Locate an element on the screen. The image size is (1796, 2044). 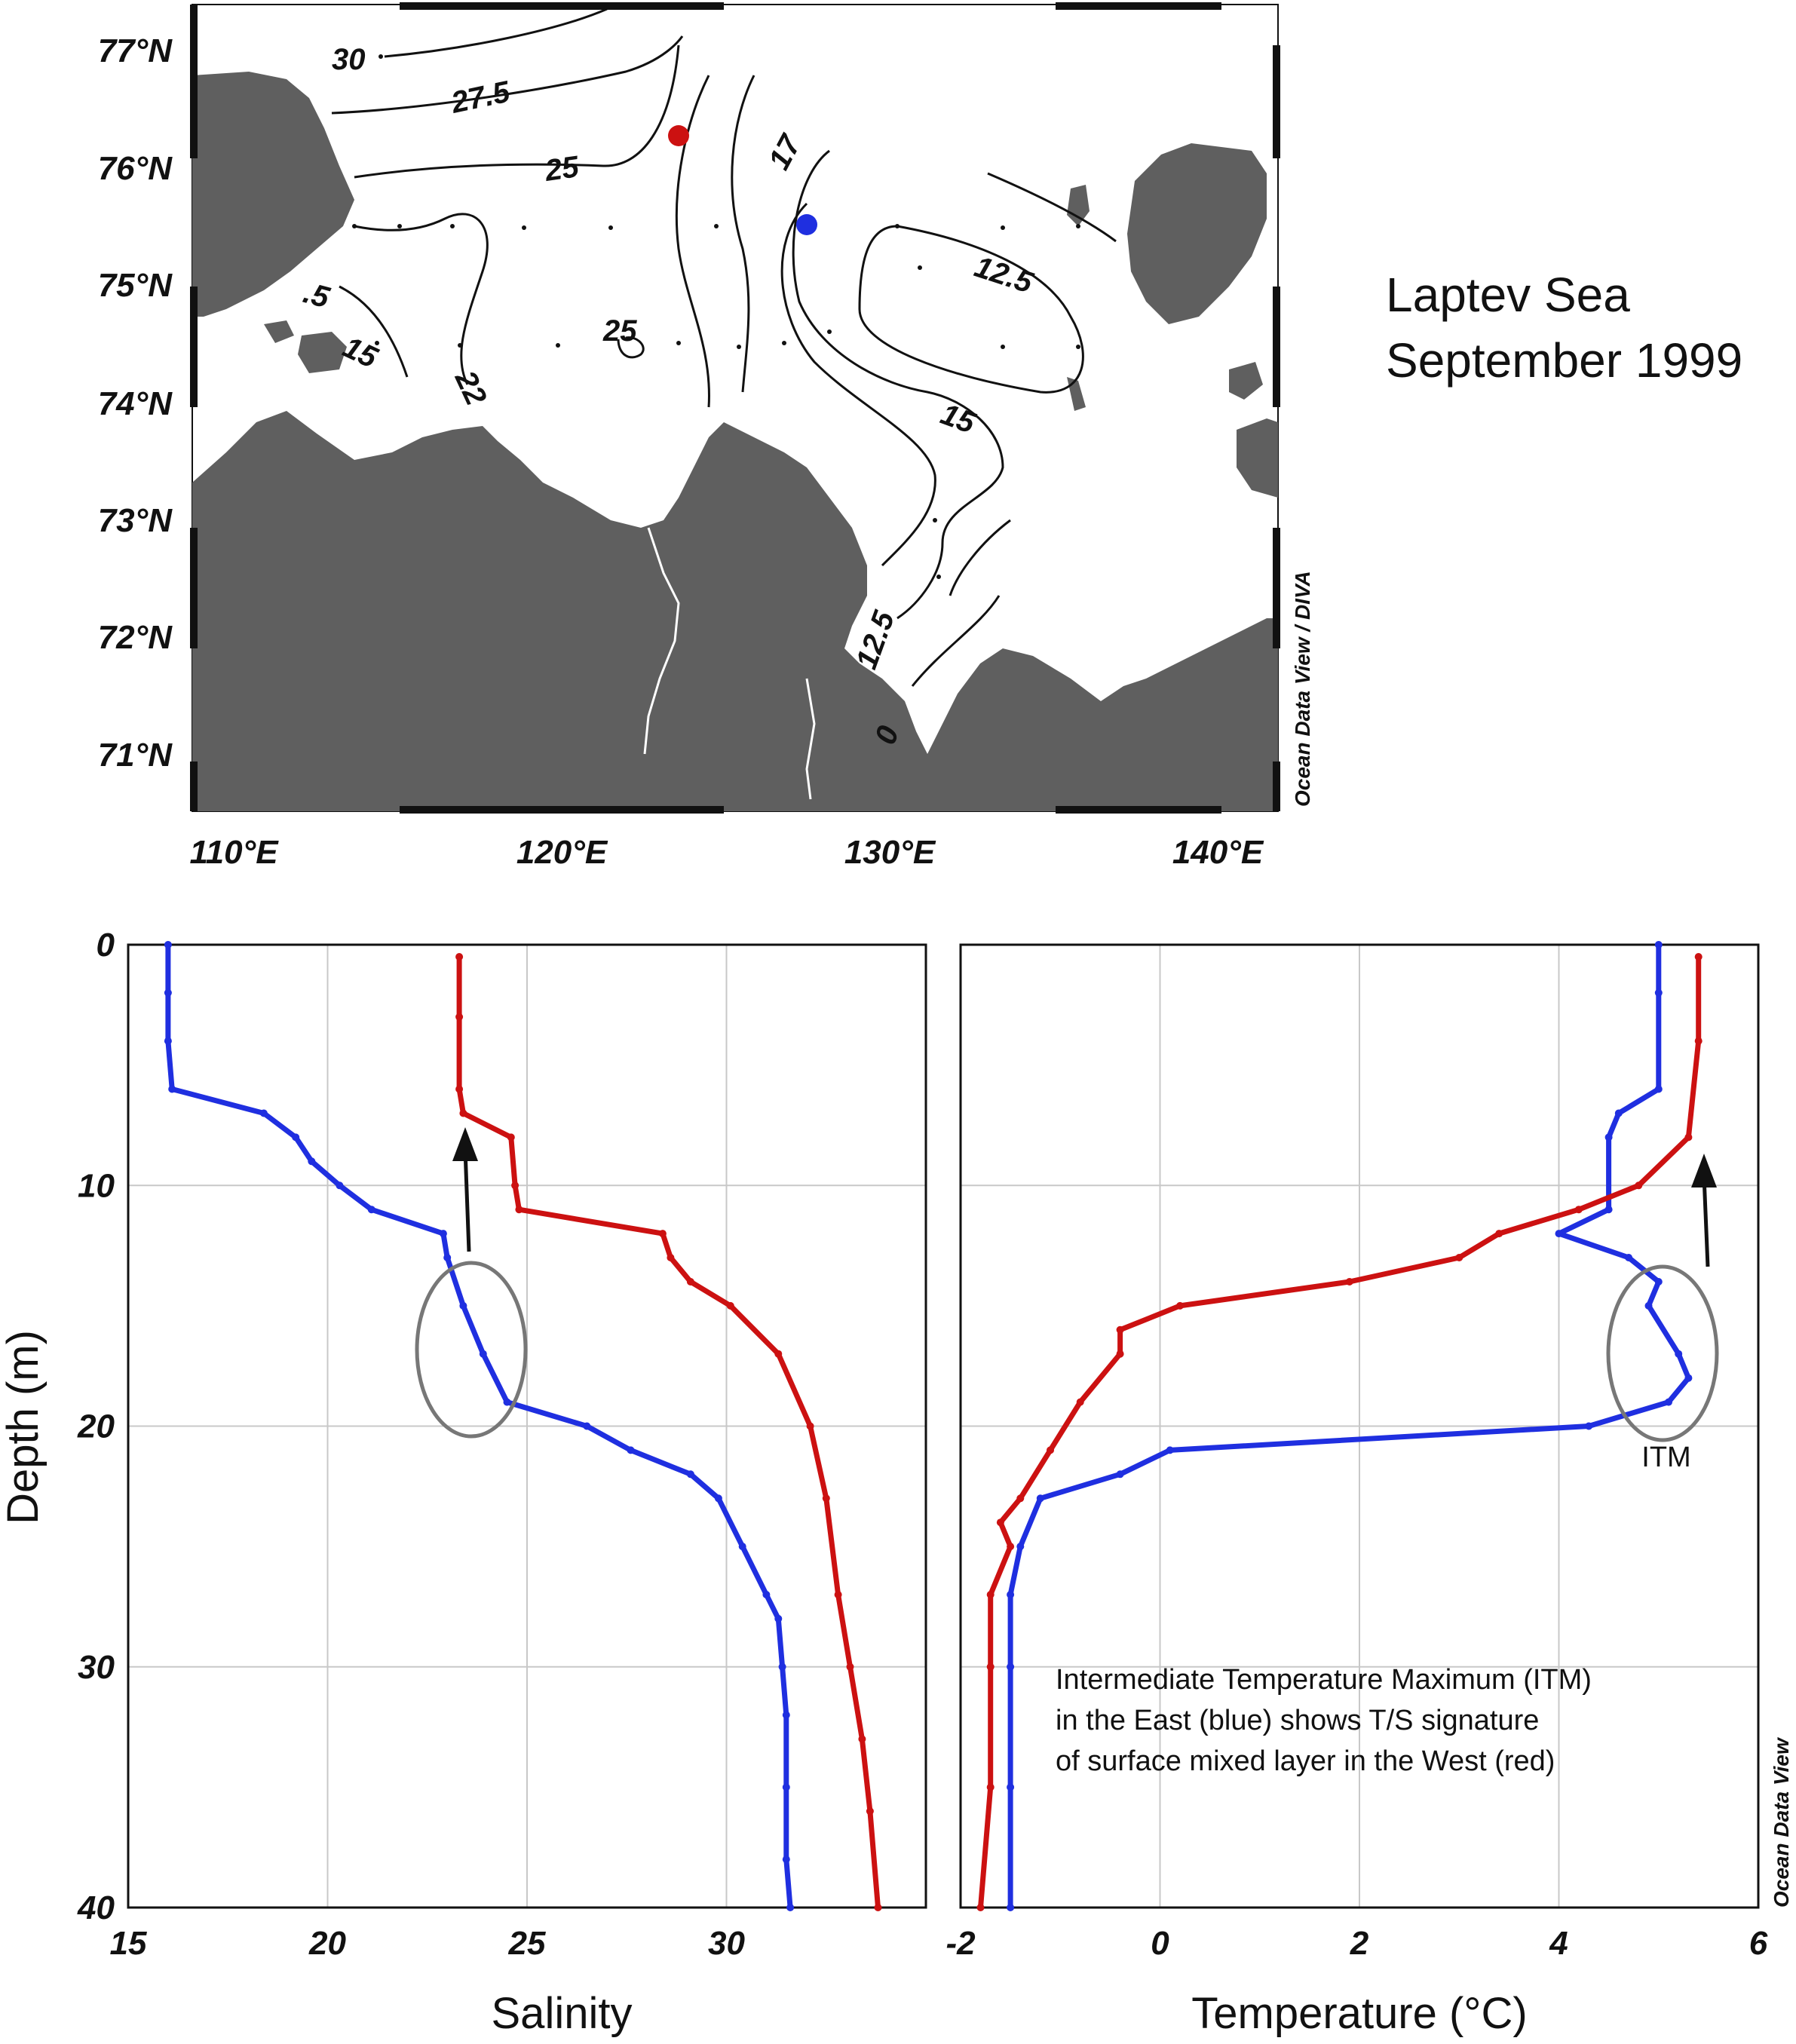
contour-west-inner is located at coordinates (374, 331).